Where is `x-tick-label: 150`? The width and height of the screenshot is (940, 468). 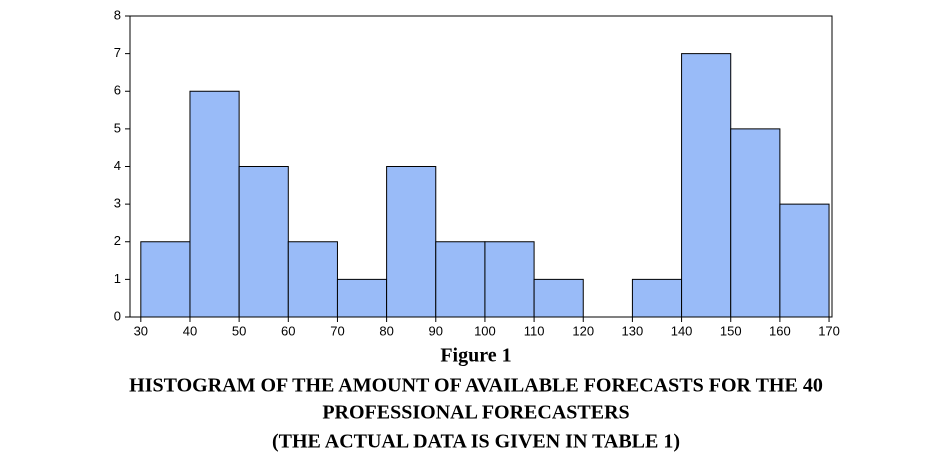
x-tick-label: 150 is located at coordinates (731, 330).